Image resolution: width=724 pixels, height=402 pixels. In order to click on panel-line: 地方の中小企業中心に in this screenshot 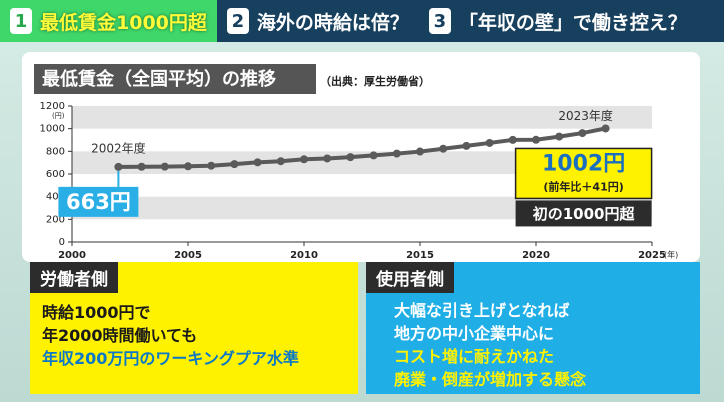, I will do `click(474, 333)`.